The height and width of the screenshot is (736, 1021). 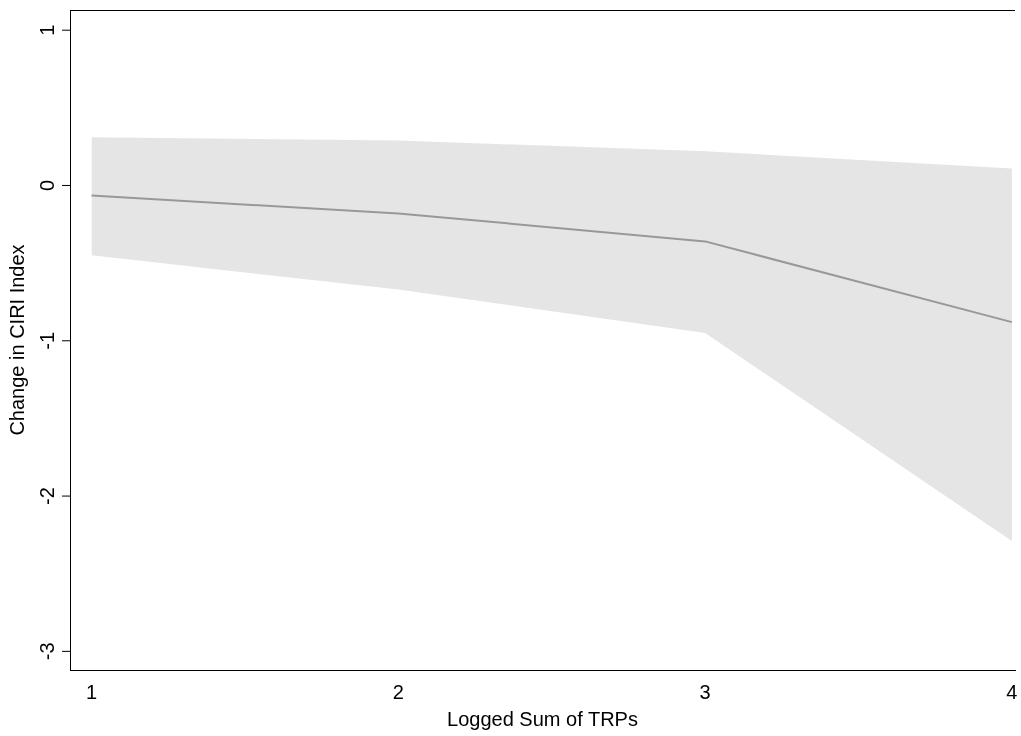 What do you see at coordinates (46, 340) in the screenshot?
I see `y-tick-label: -1` at bounding box center [46, 340].